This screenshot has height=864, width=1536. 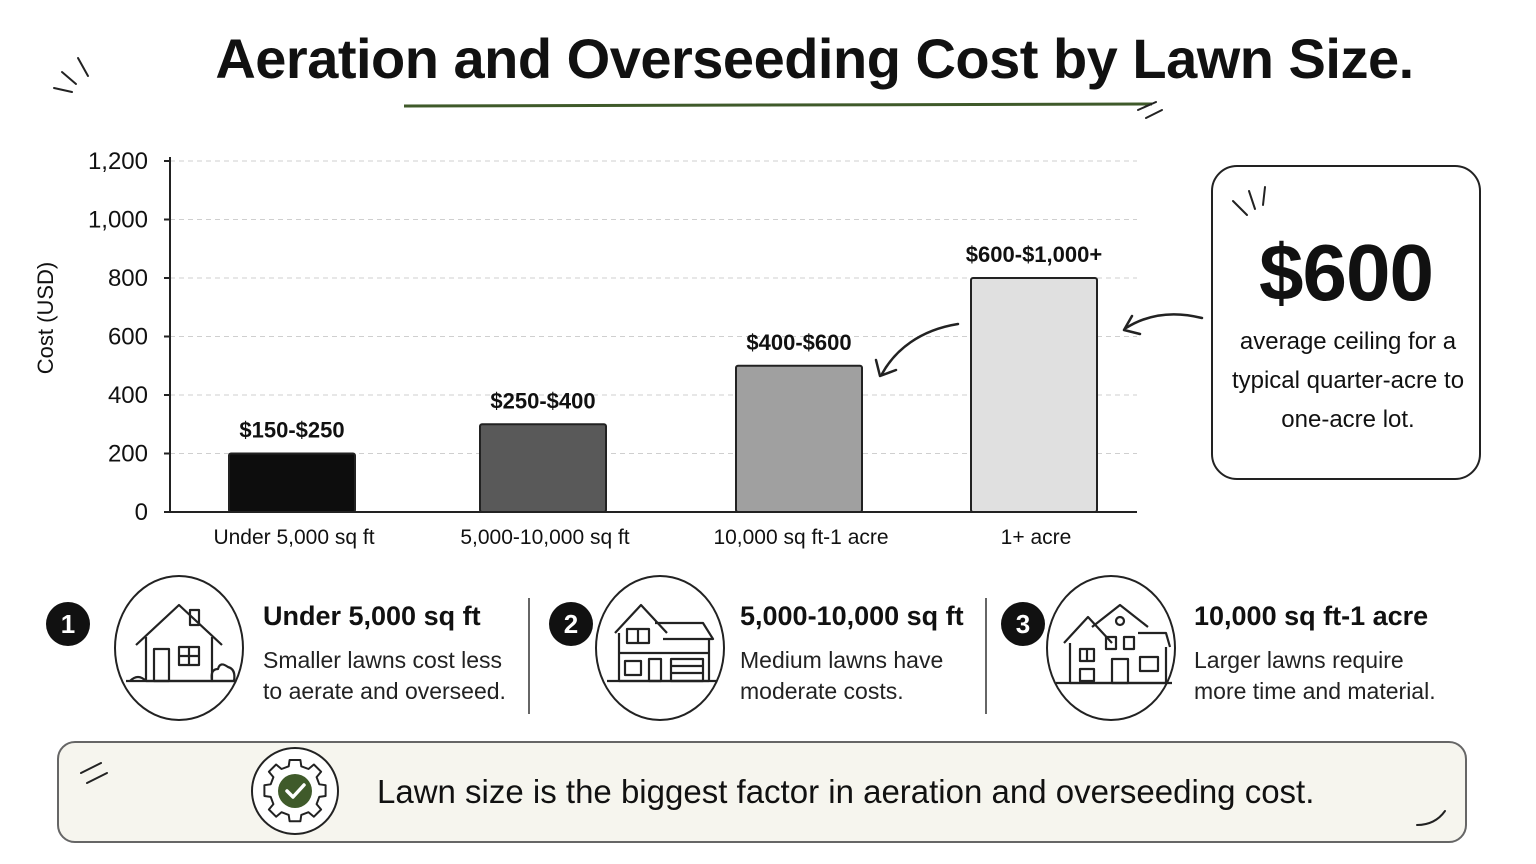 I want to click on step-description-line-2: to aerate and overseed., so click(x=384, y=691).